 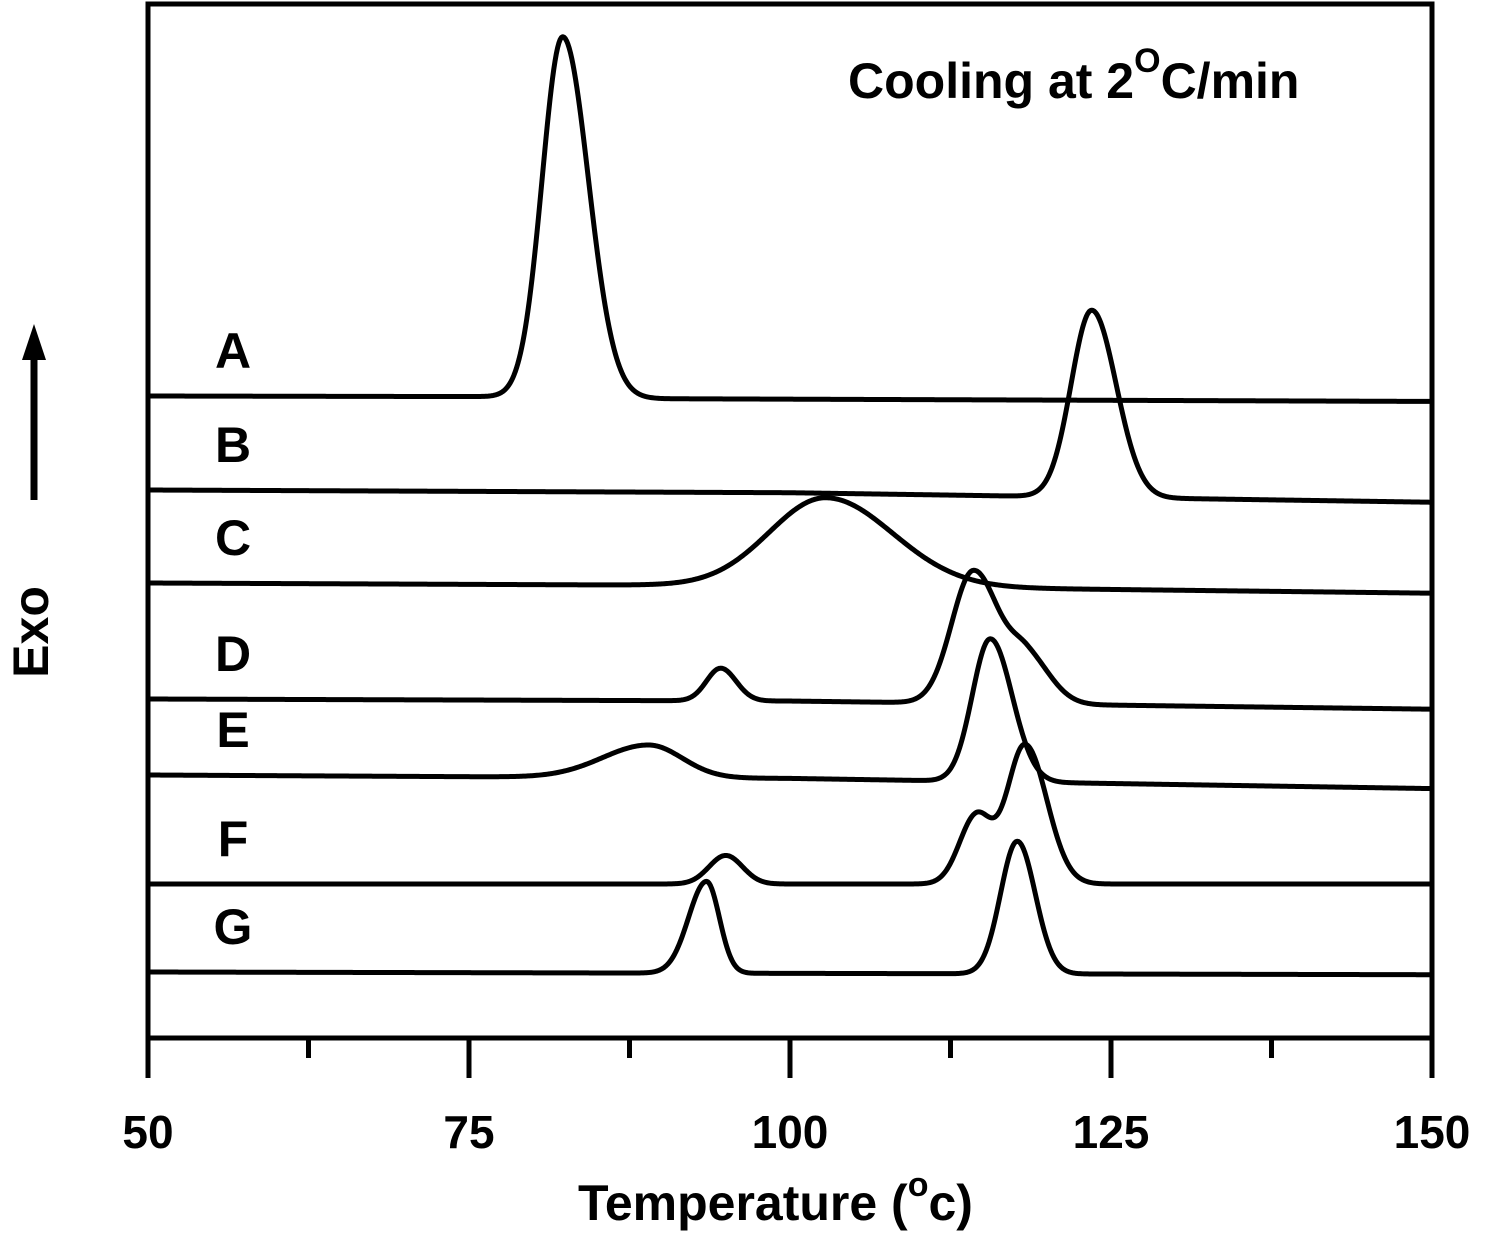 I want to click on x-tick-label: 125, so click(x=1111, y=1132).